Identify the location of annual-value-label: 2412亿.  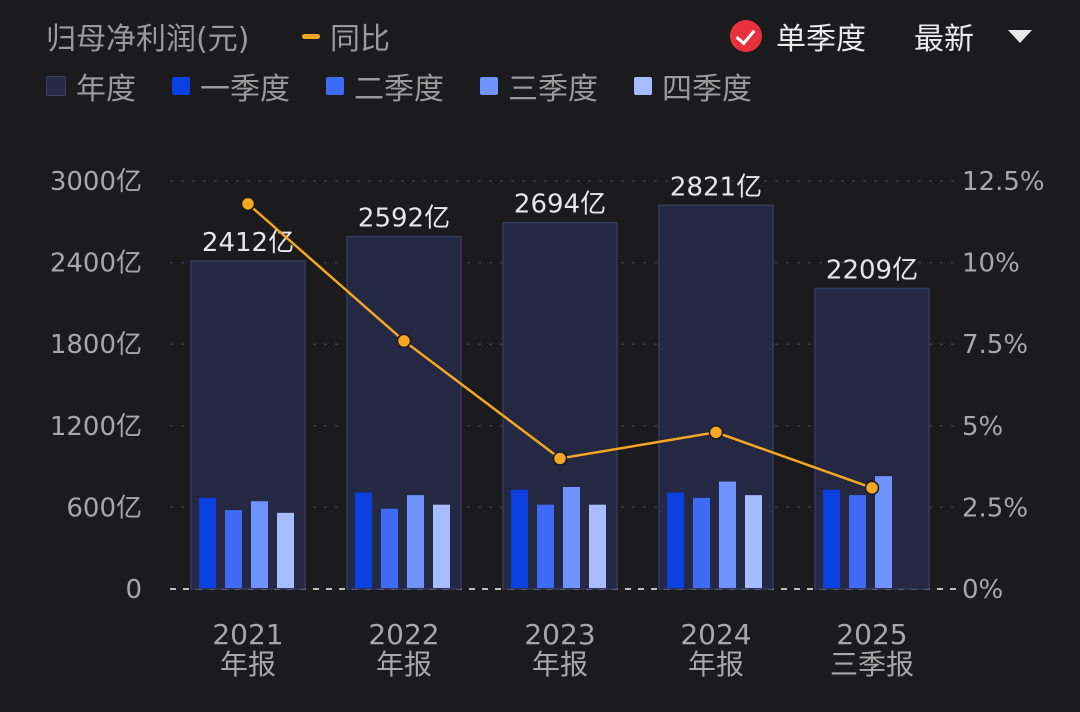
(248, 243).